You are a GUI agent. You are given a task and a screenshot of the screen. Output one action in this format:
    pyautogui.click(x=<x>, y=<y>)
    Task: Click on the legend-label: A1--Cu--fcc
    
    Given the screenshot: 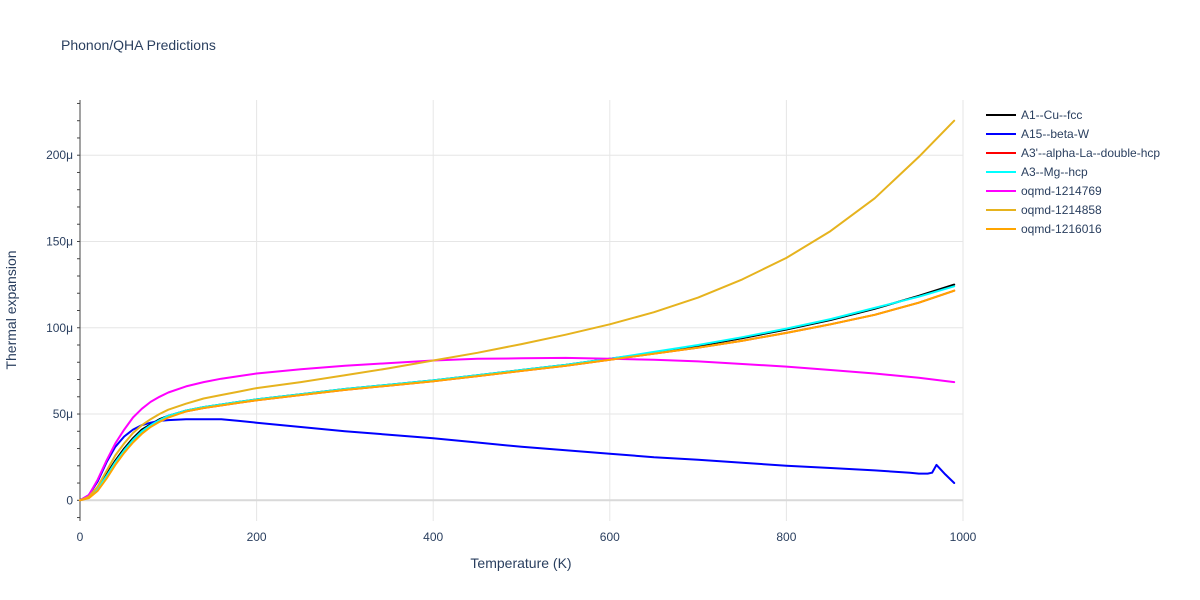 What is the action you would take?
    pyautogui.click(x=1051, y=115)
    